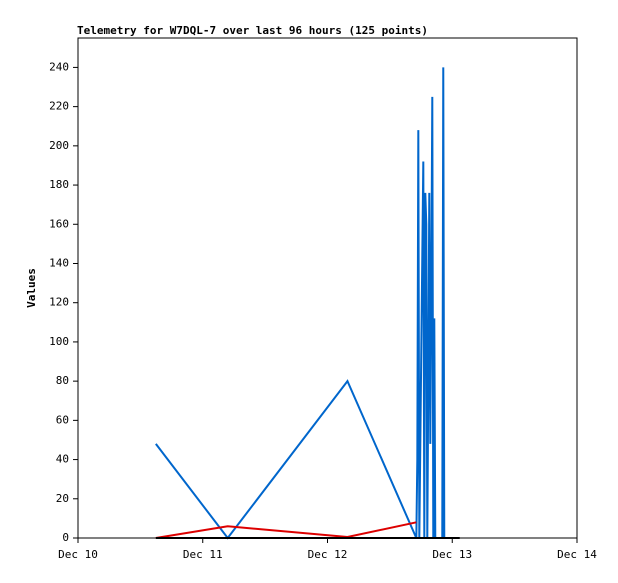  I want to click on y-tick-label: 220, so click(59, 106).